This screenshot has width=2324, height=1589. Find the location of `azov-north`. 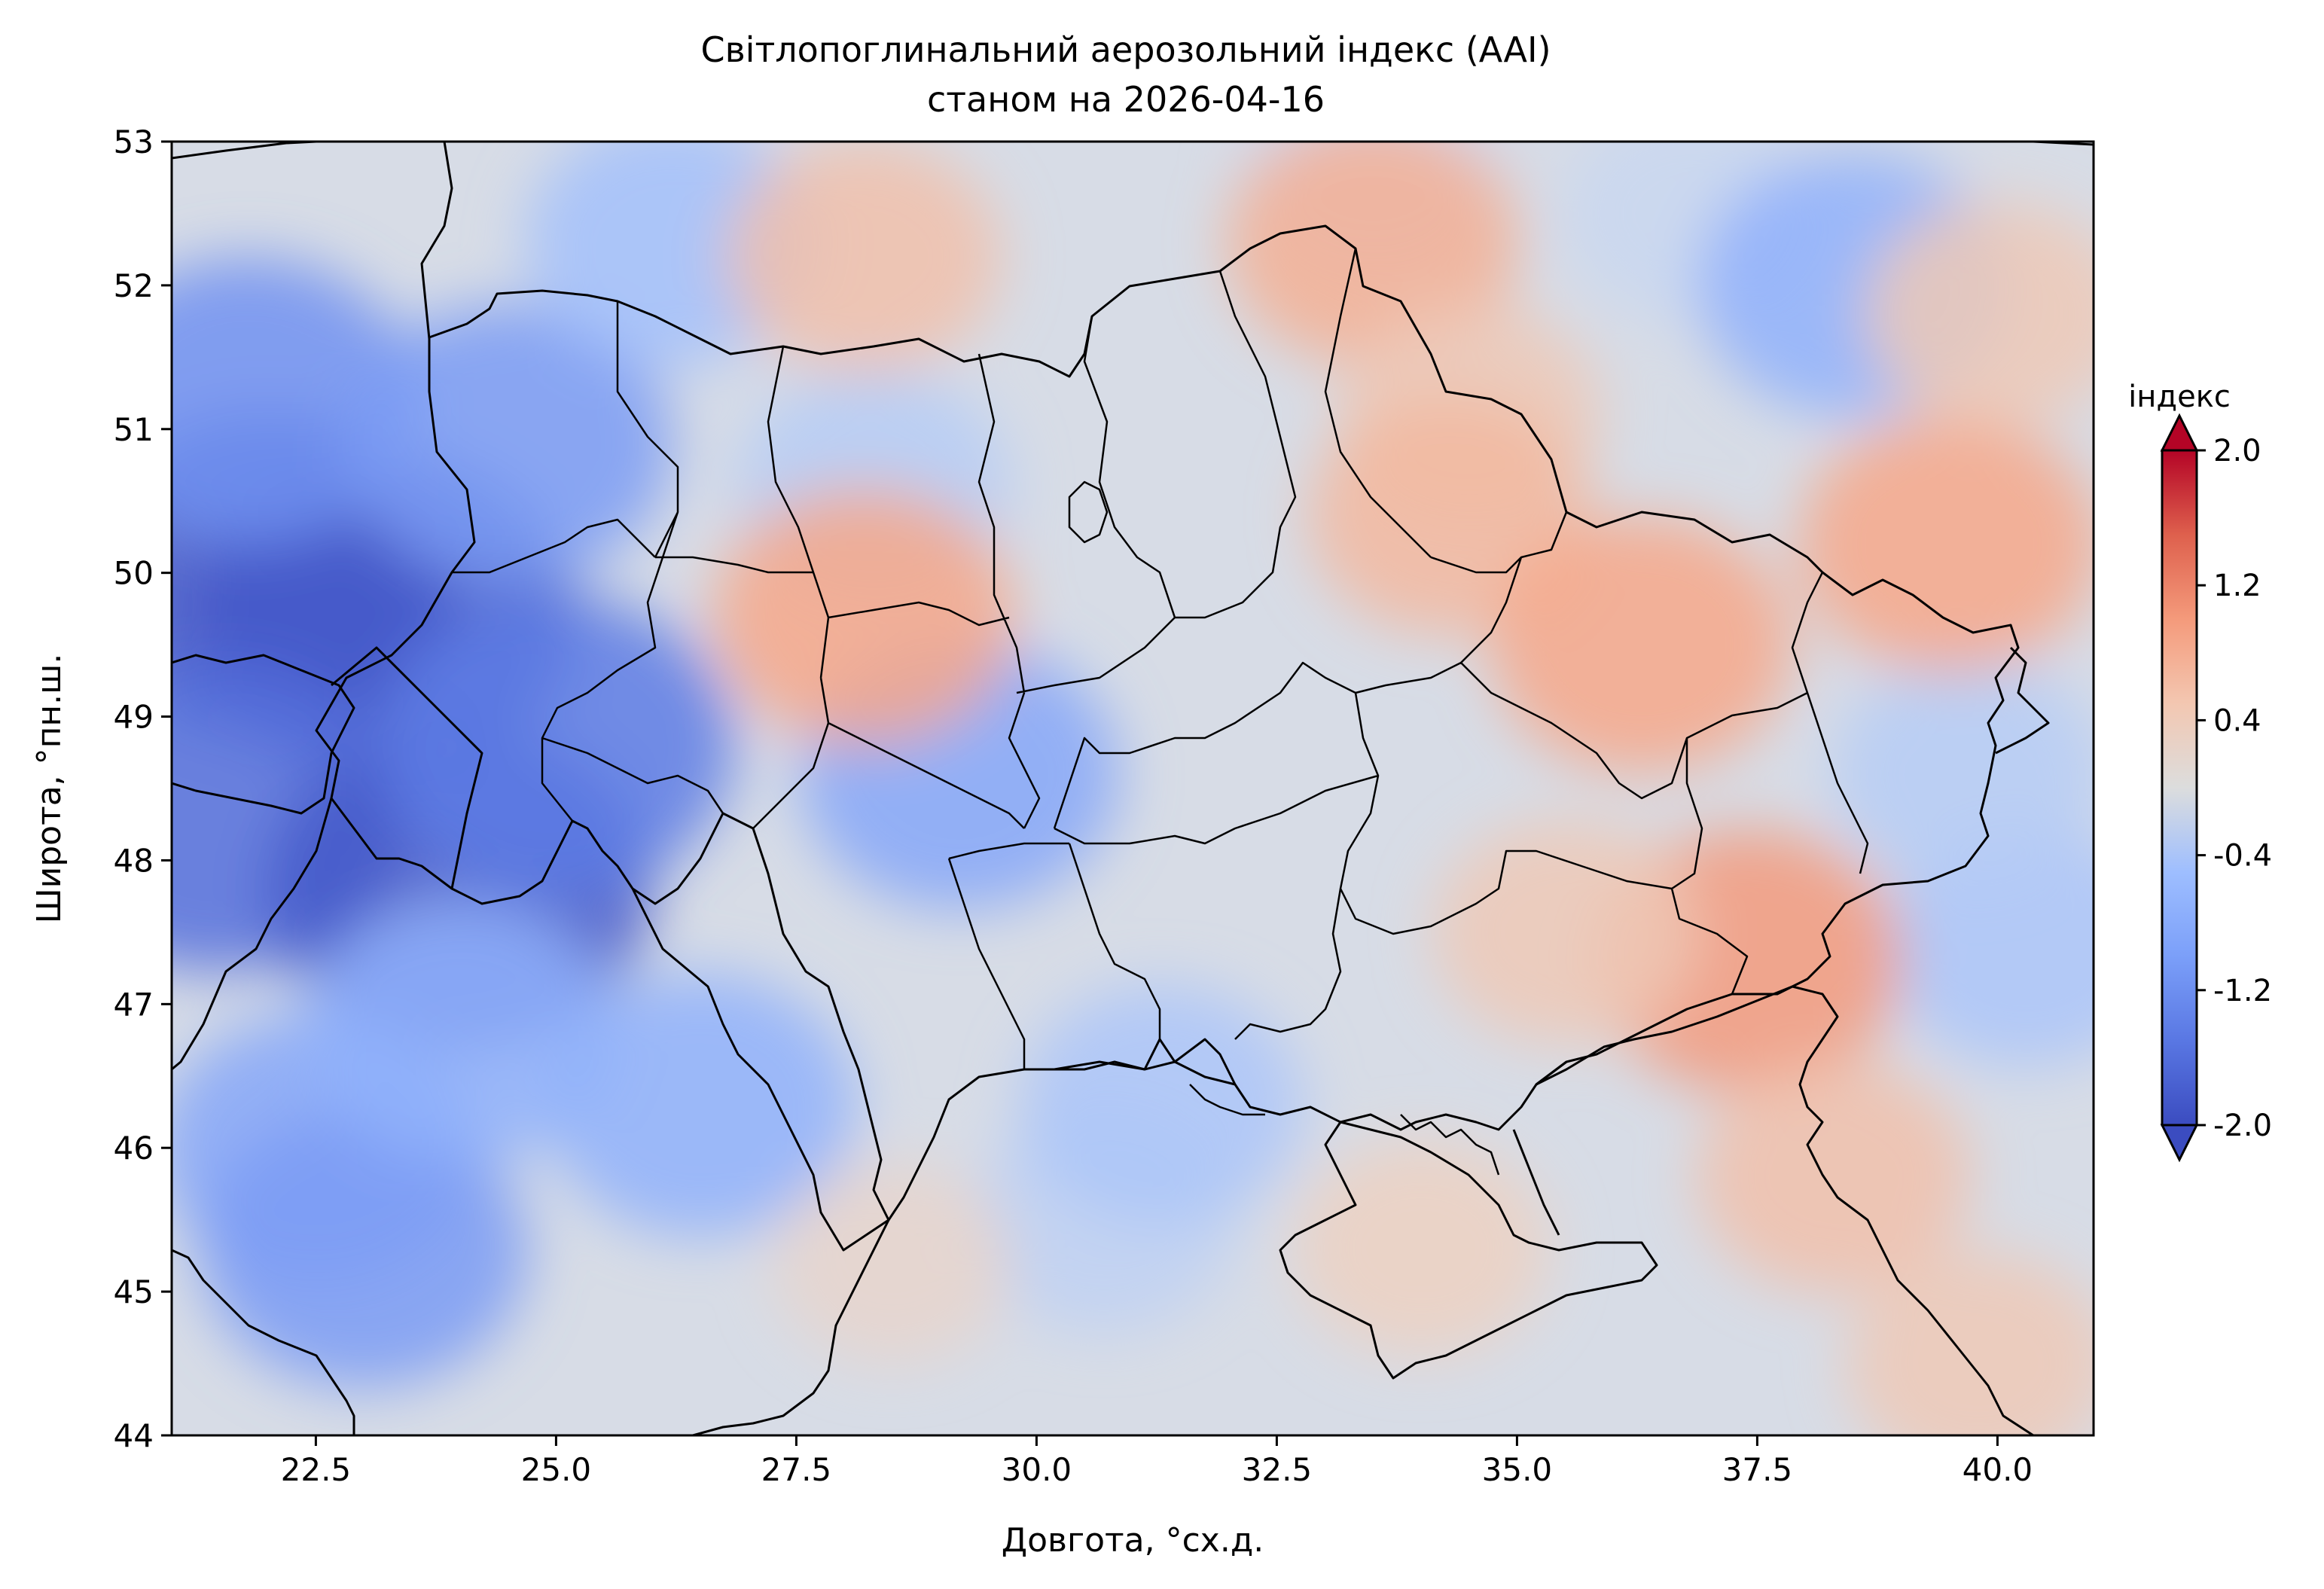

azov-north is located at coordinates (1551, 1073).